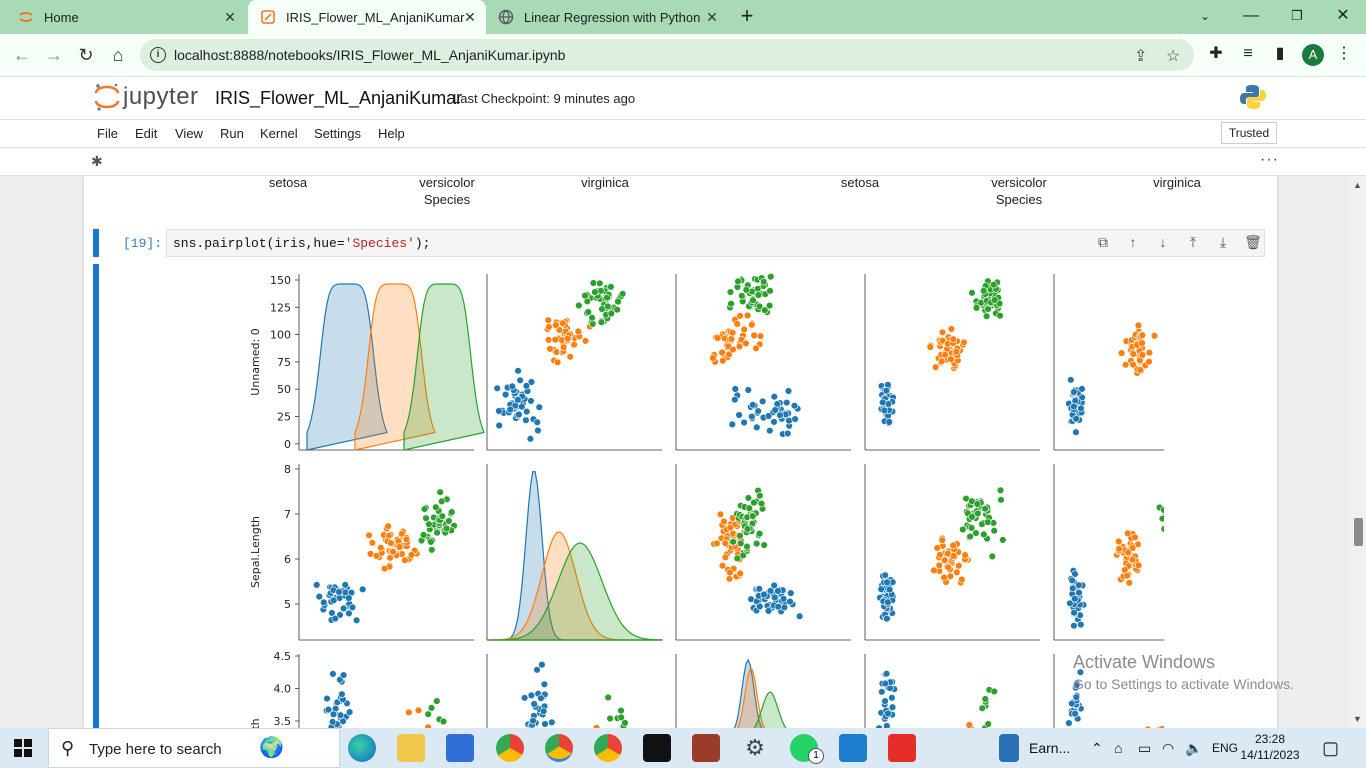 The height and width of the screenshot is (768, 1366). Describe the element at coordinates (1251, 15) in the screenshot. I see `minimize-button: —` at that location.